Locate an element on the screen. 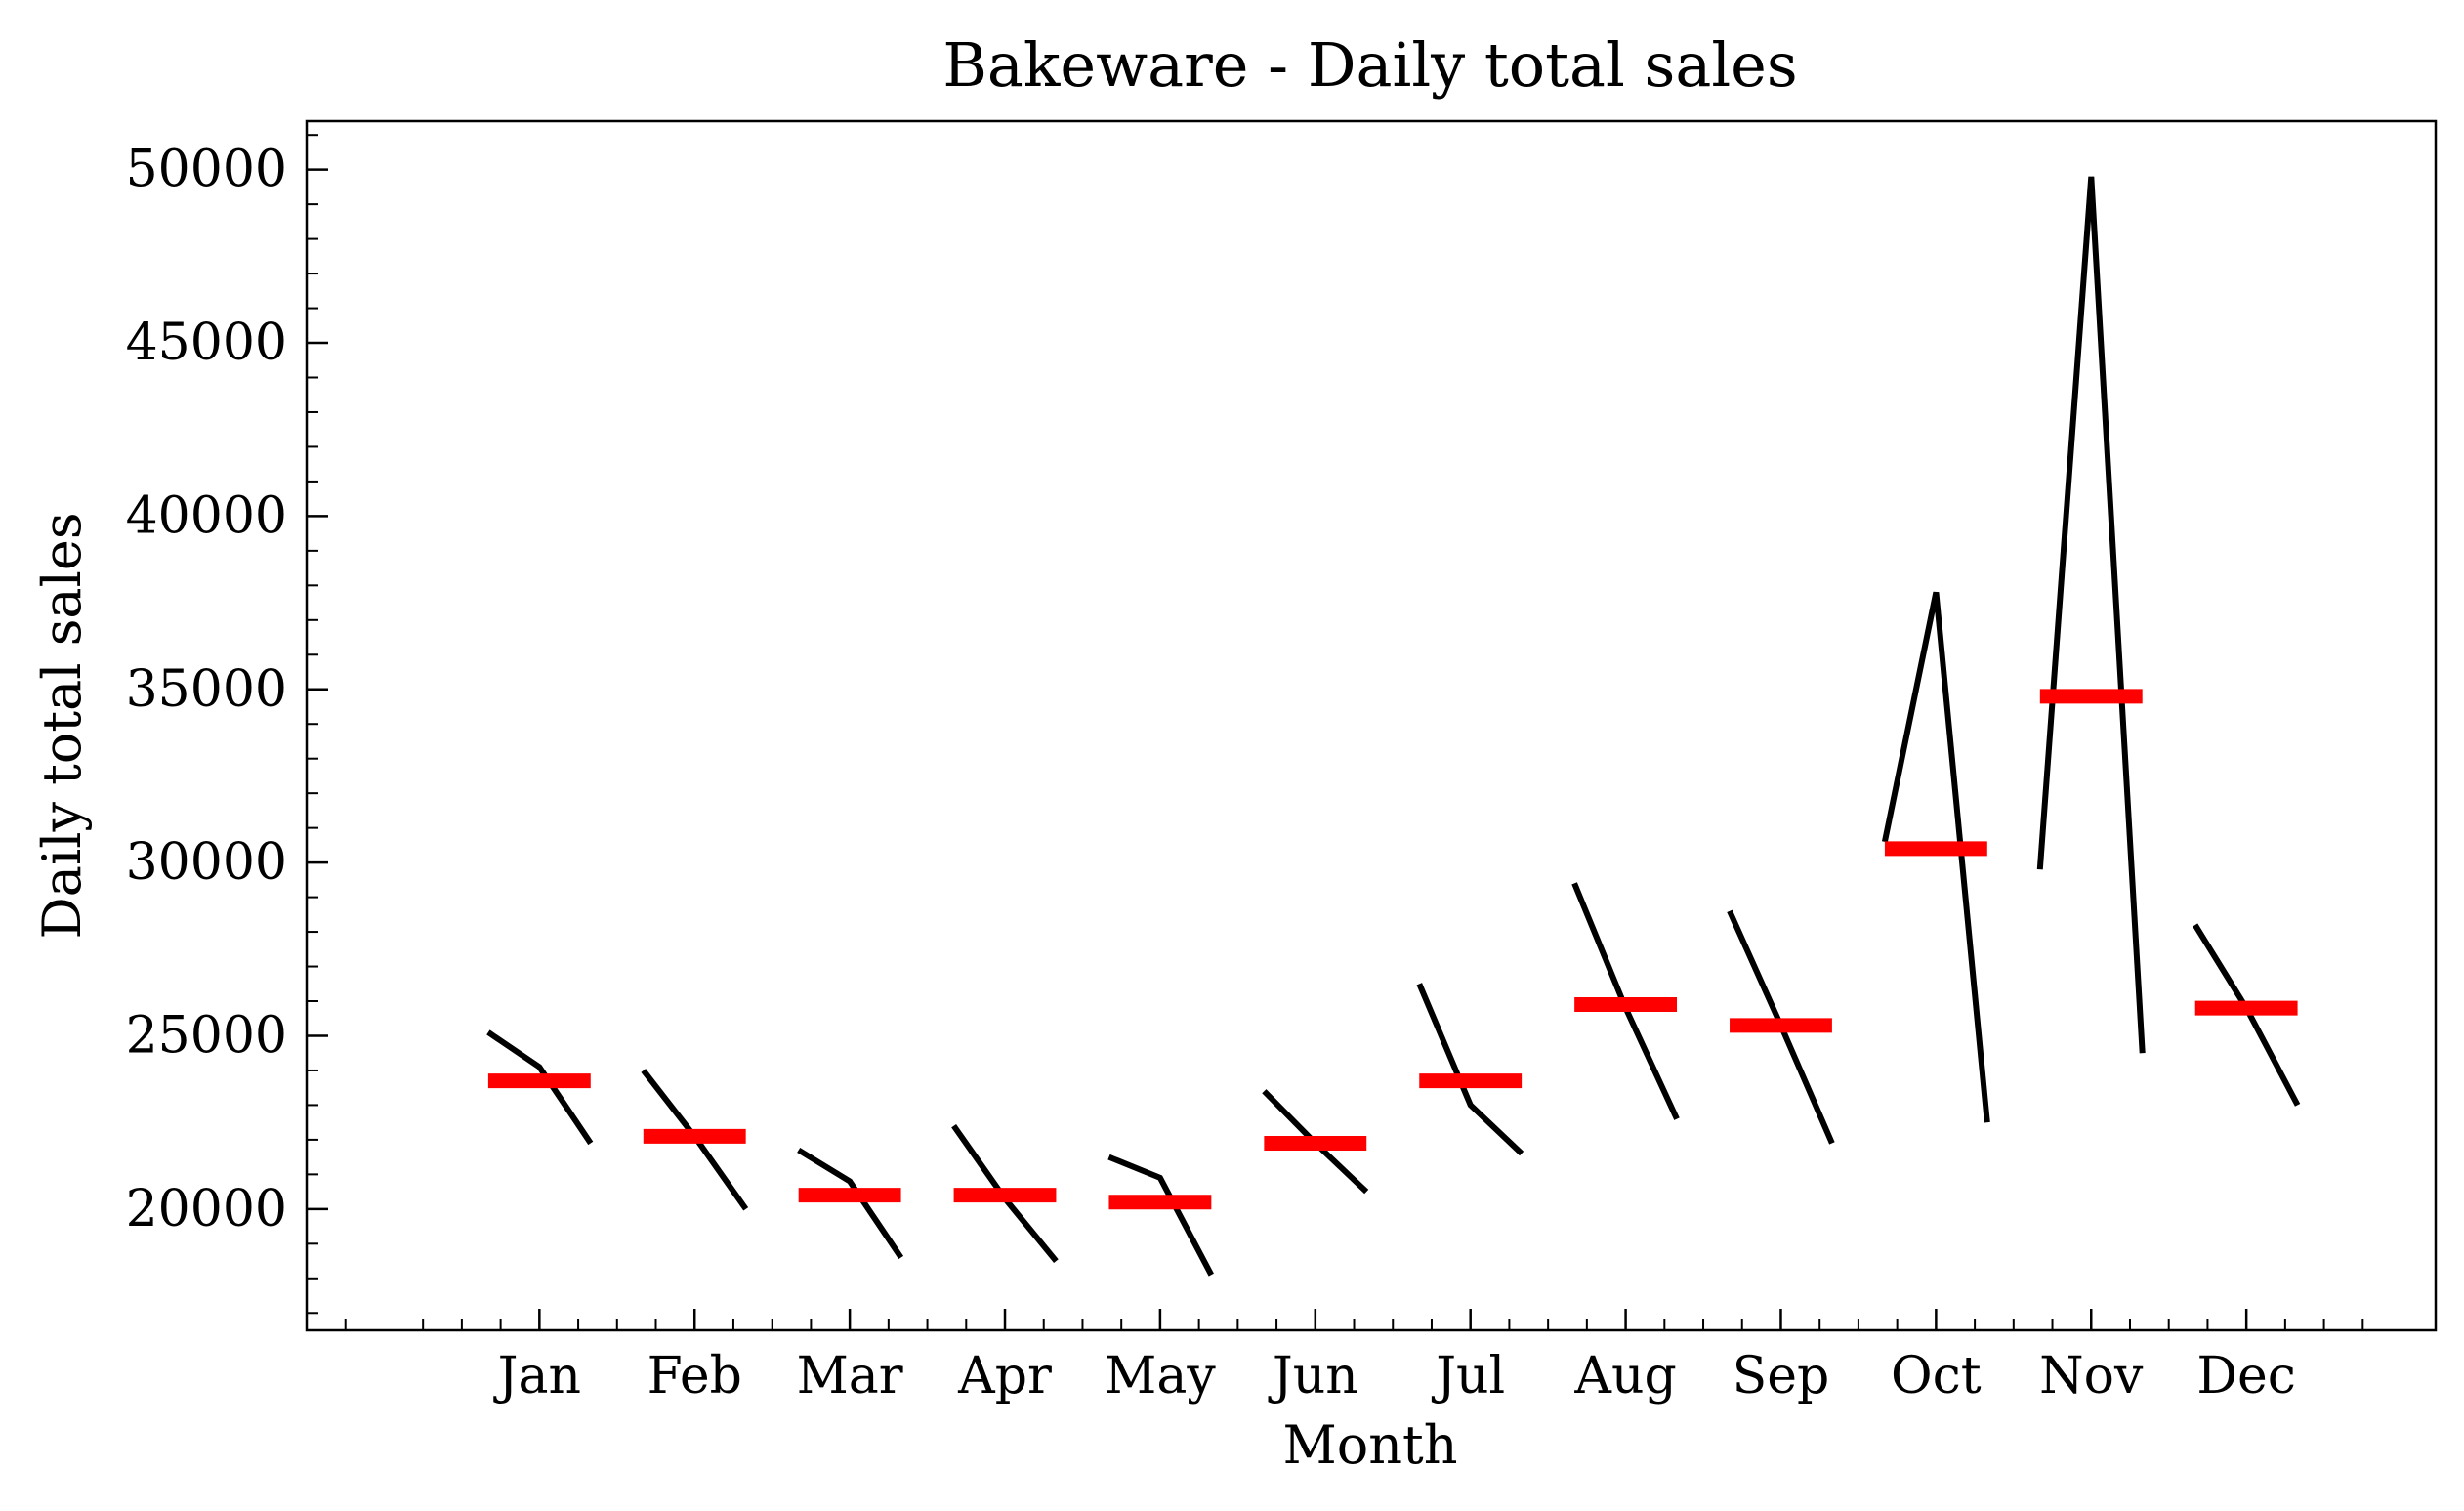 The image size is (2464, 1511). y-axis-label: Daily total sales is located at coordinates (62, 725).